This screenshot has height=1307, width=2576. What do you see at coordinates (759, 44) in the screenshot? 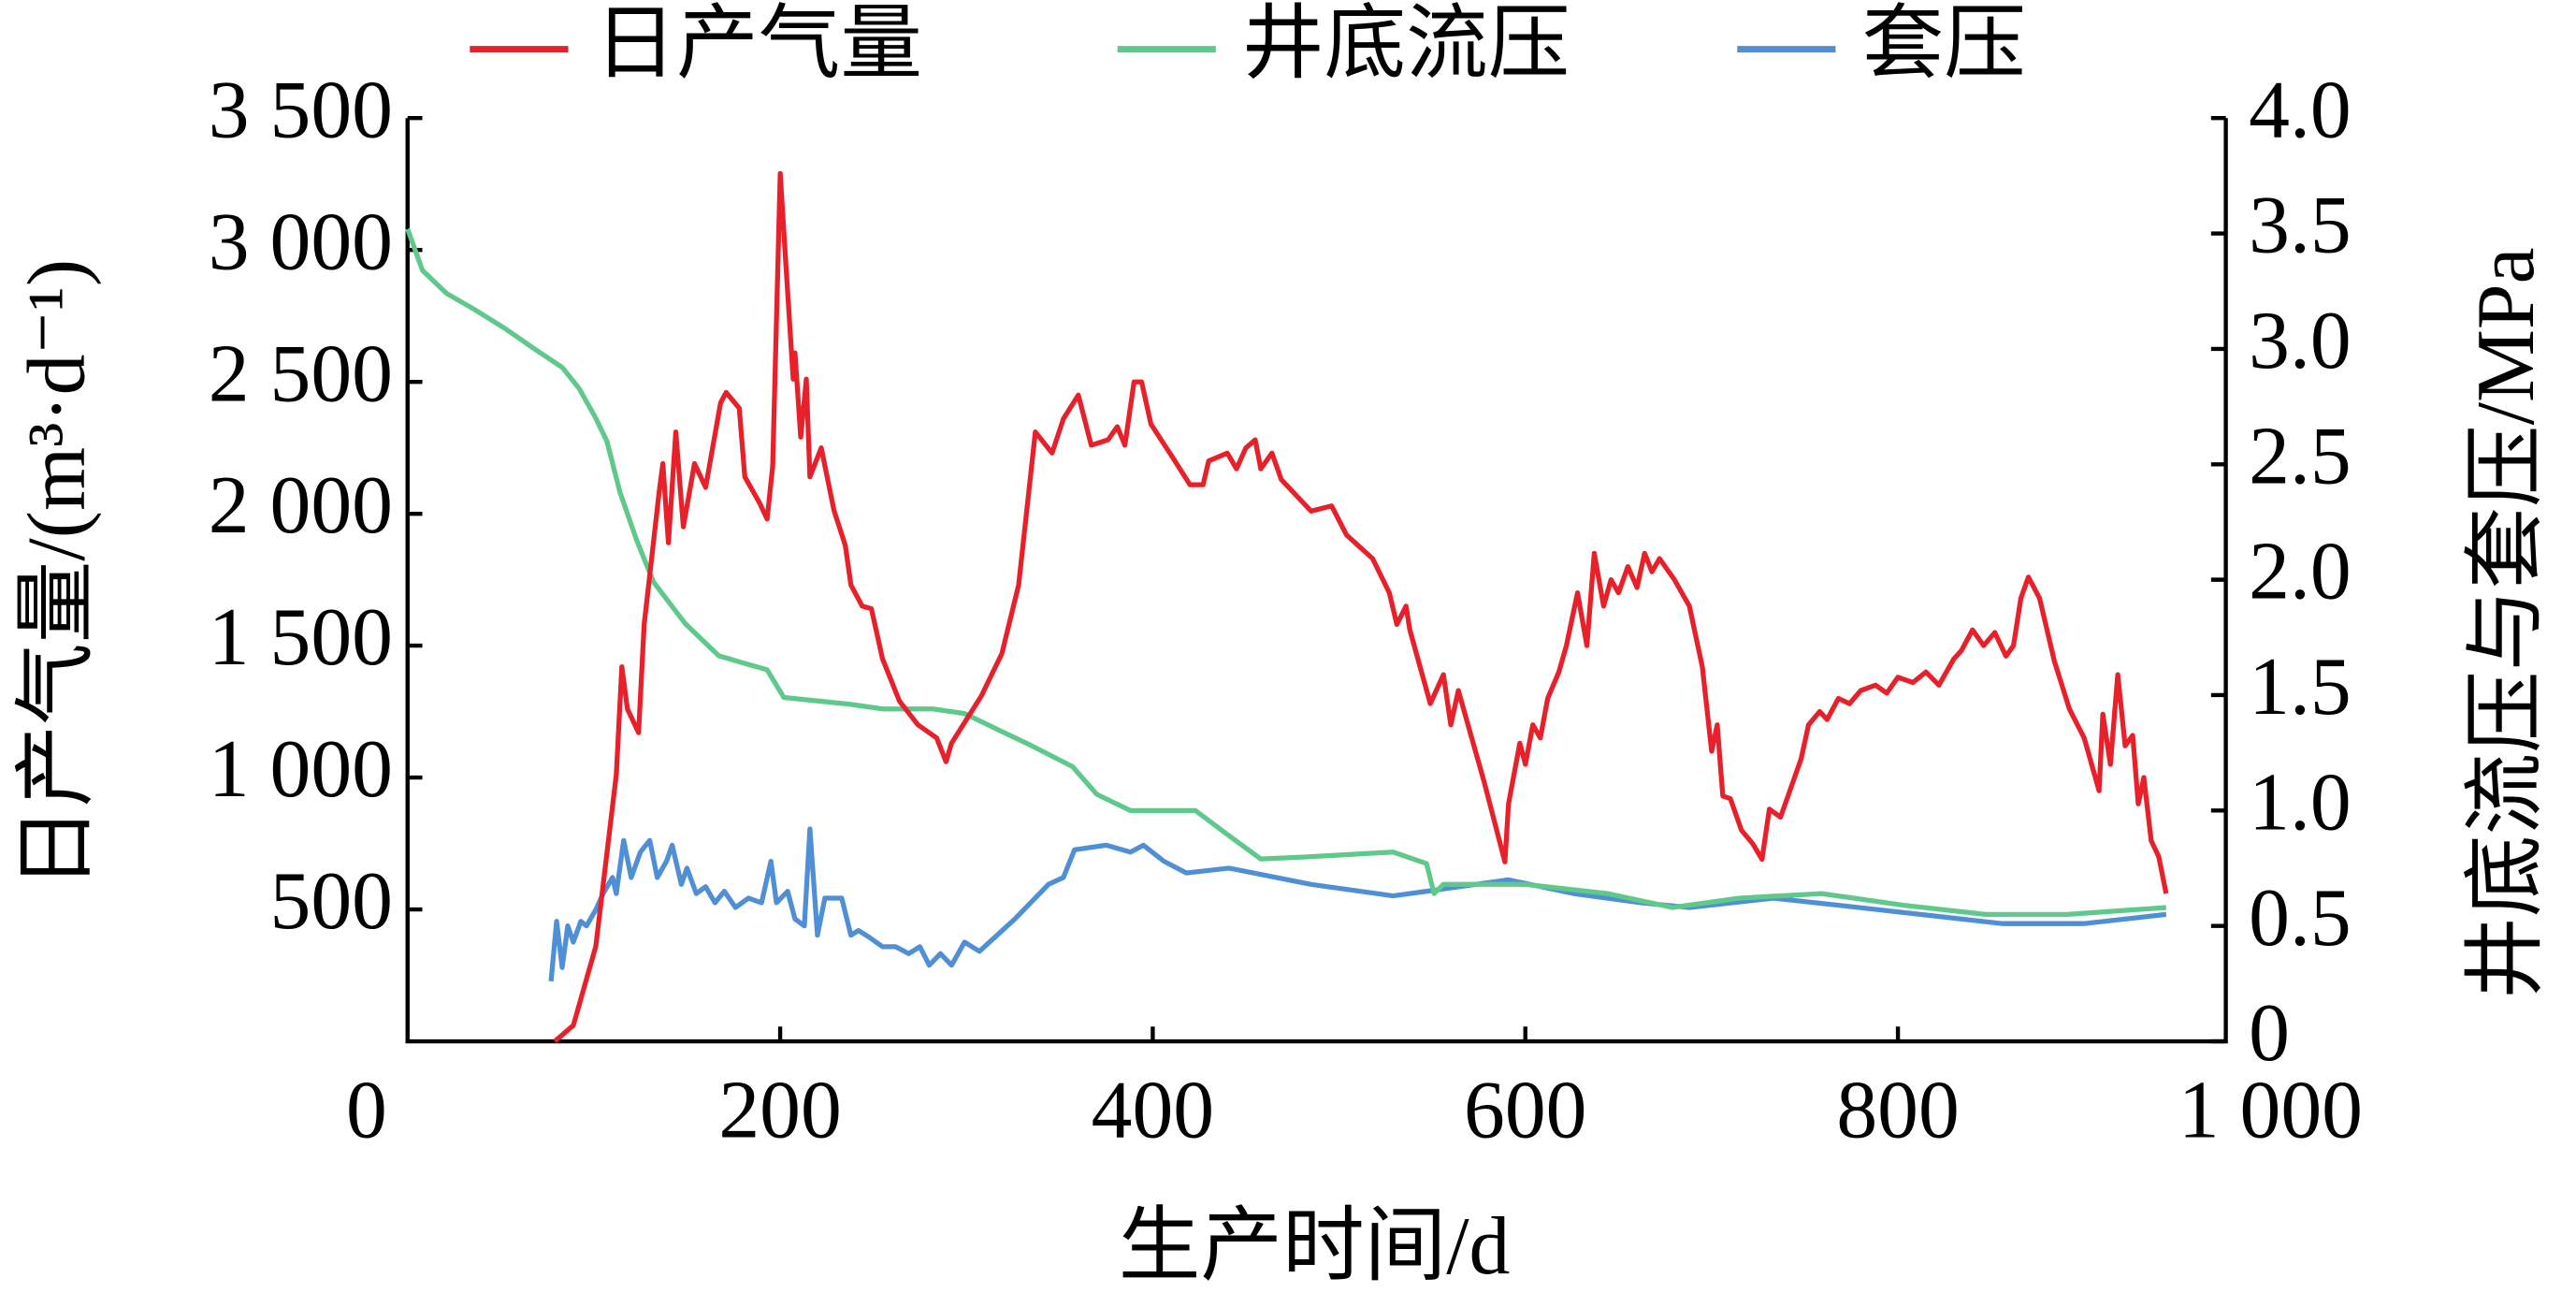
I see `legend-label: 日产气量` at bounding box center [759, 44].